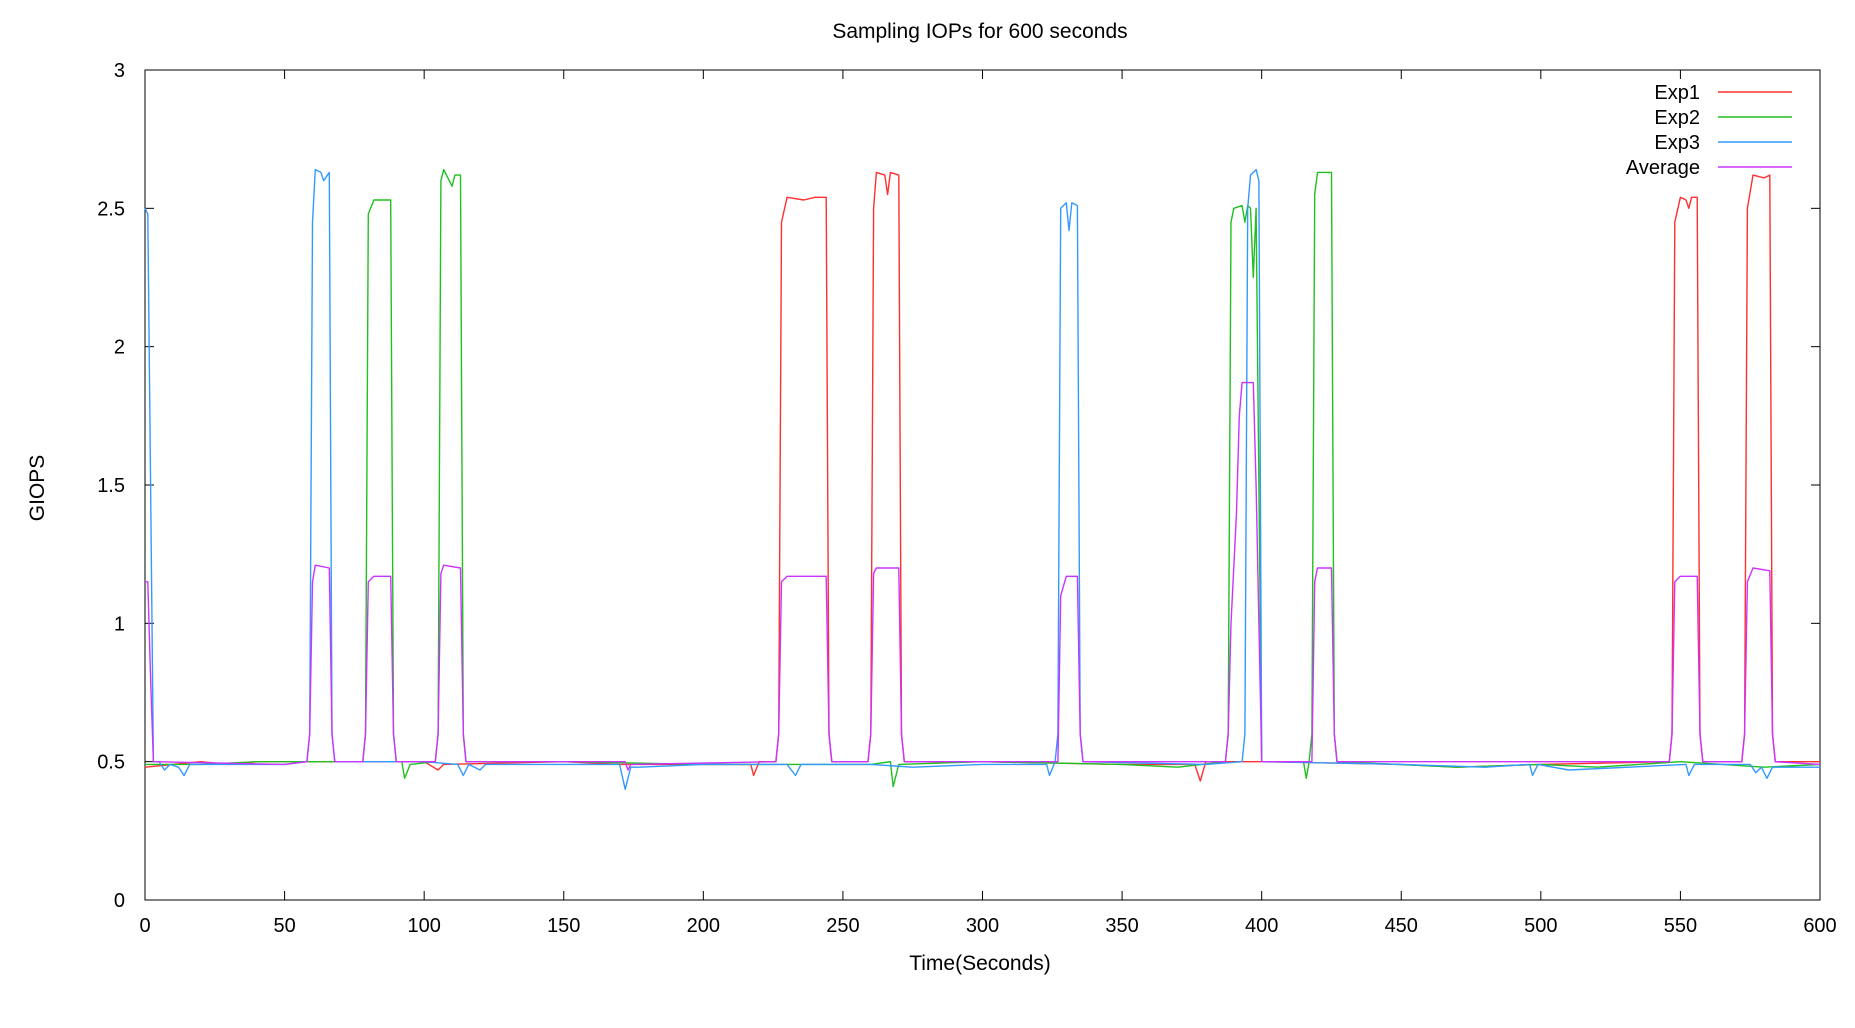  I want to click on y-tick-label: 1.5, so click(111, 486).